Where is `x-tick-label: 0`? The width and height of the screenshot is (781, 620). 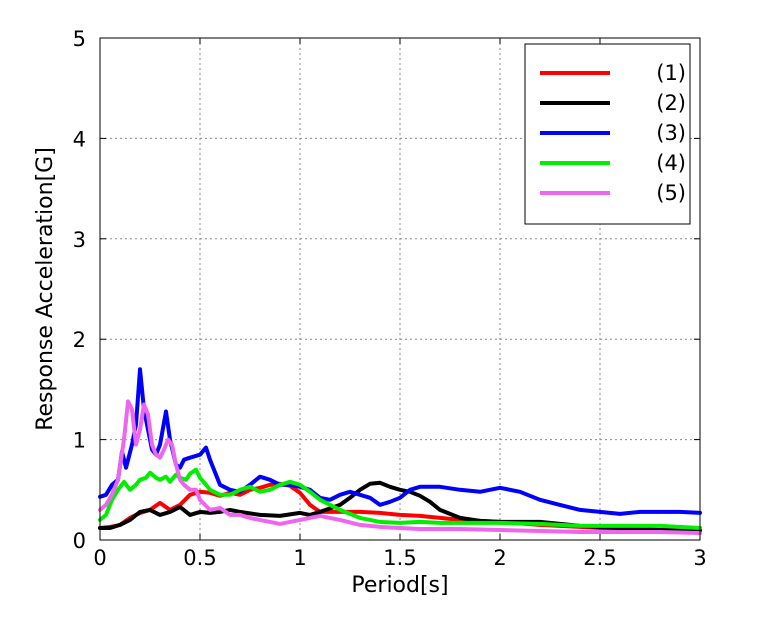 x-tick-label: 0 is located at coordinates (99, 558).